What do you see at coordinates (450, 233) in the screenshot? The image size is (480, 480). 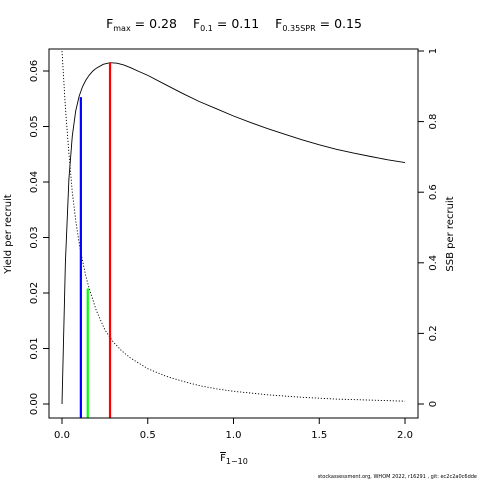 I see `y-axis-label-right: SSB per recruit` at bounding box center [450, 233].